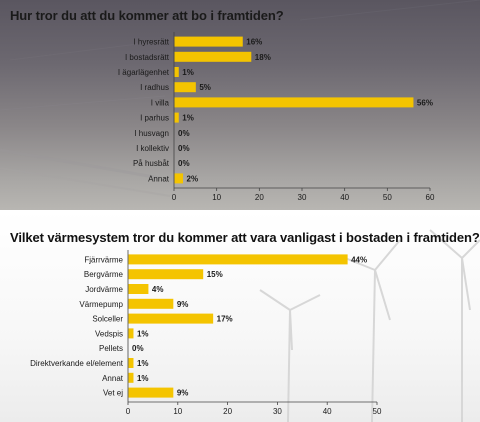 The height and width of the screenshot is (422, 480). I want to click on category-label: På husbåt, so click(151, 163).